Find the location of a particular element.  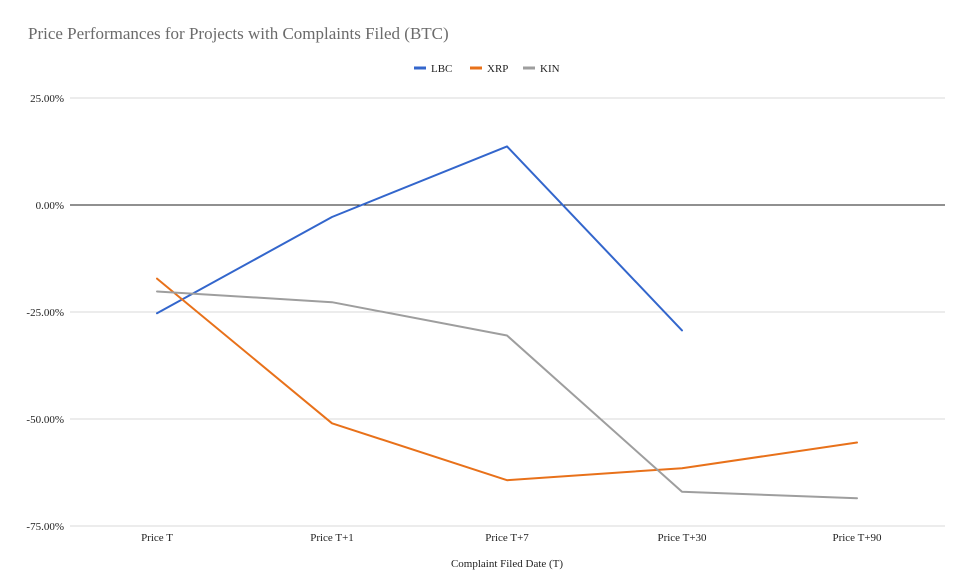

y-tick-label: -25.00% is located at coordinates (45, 313).